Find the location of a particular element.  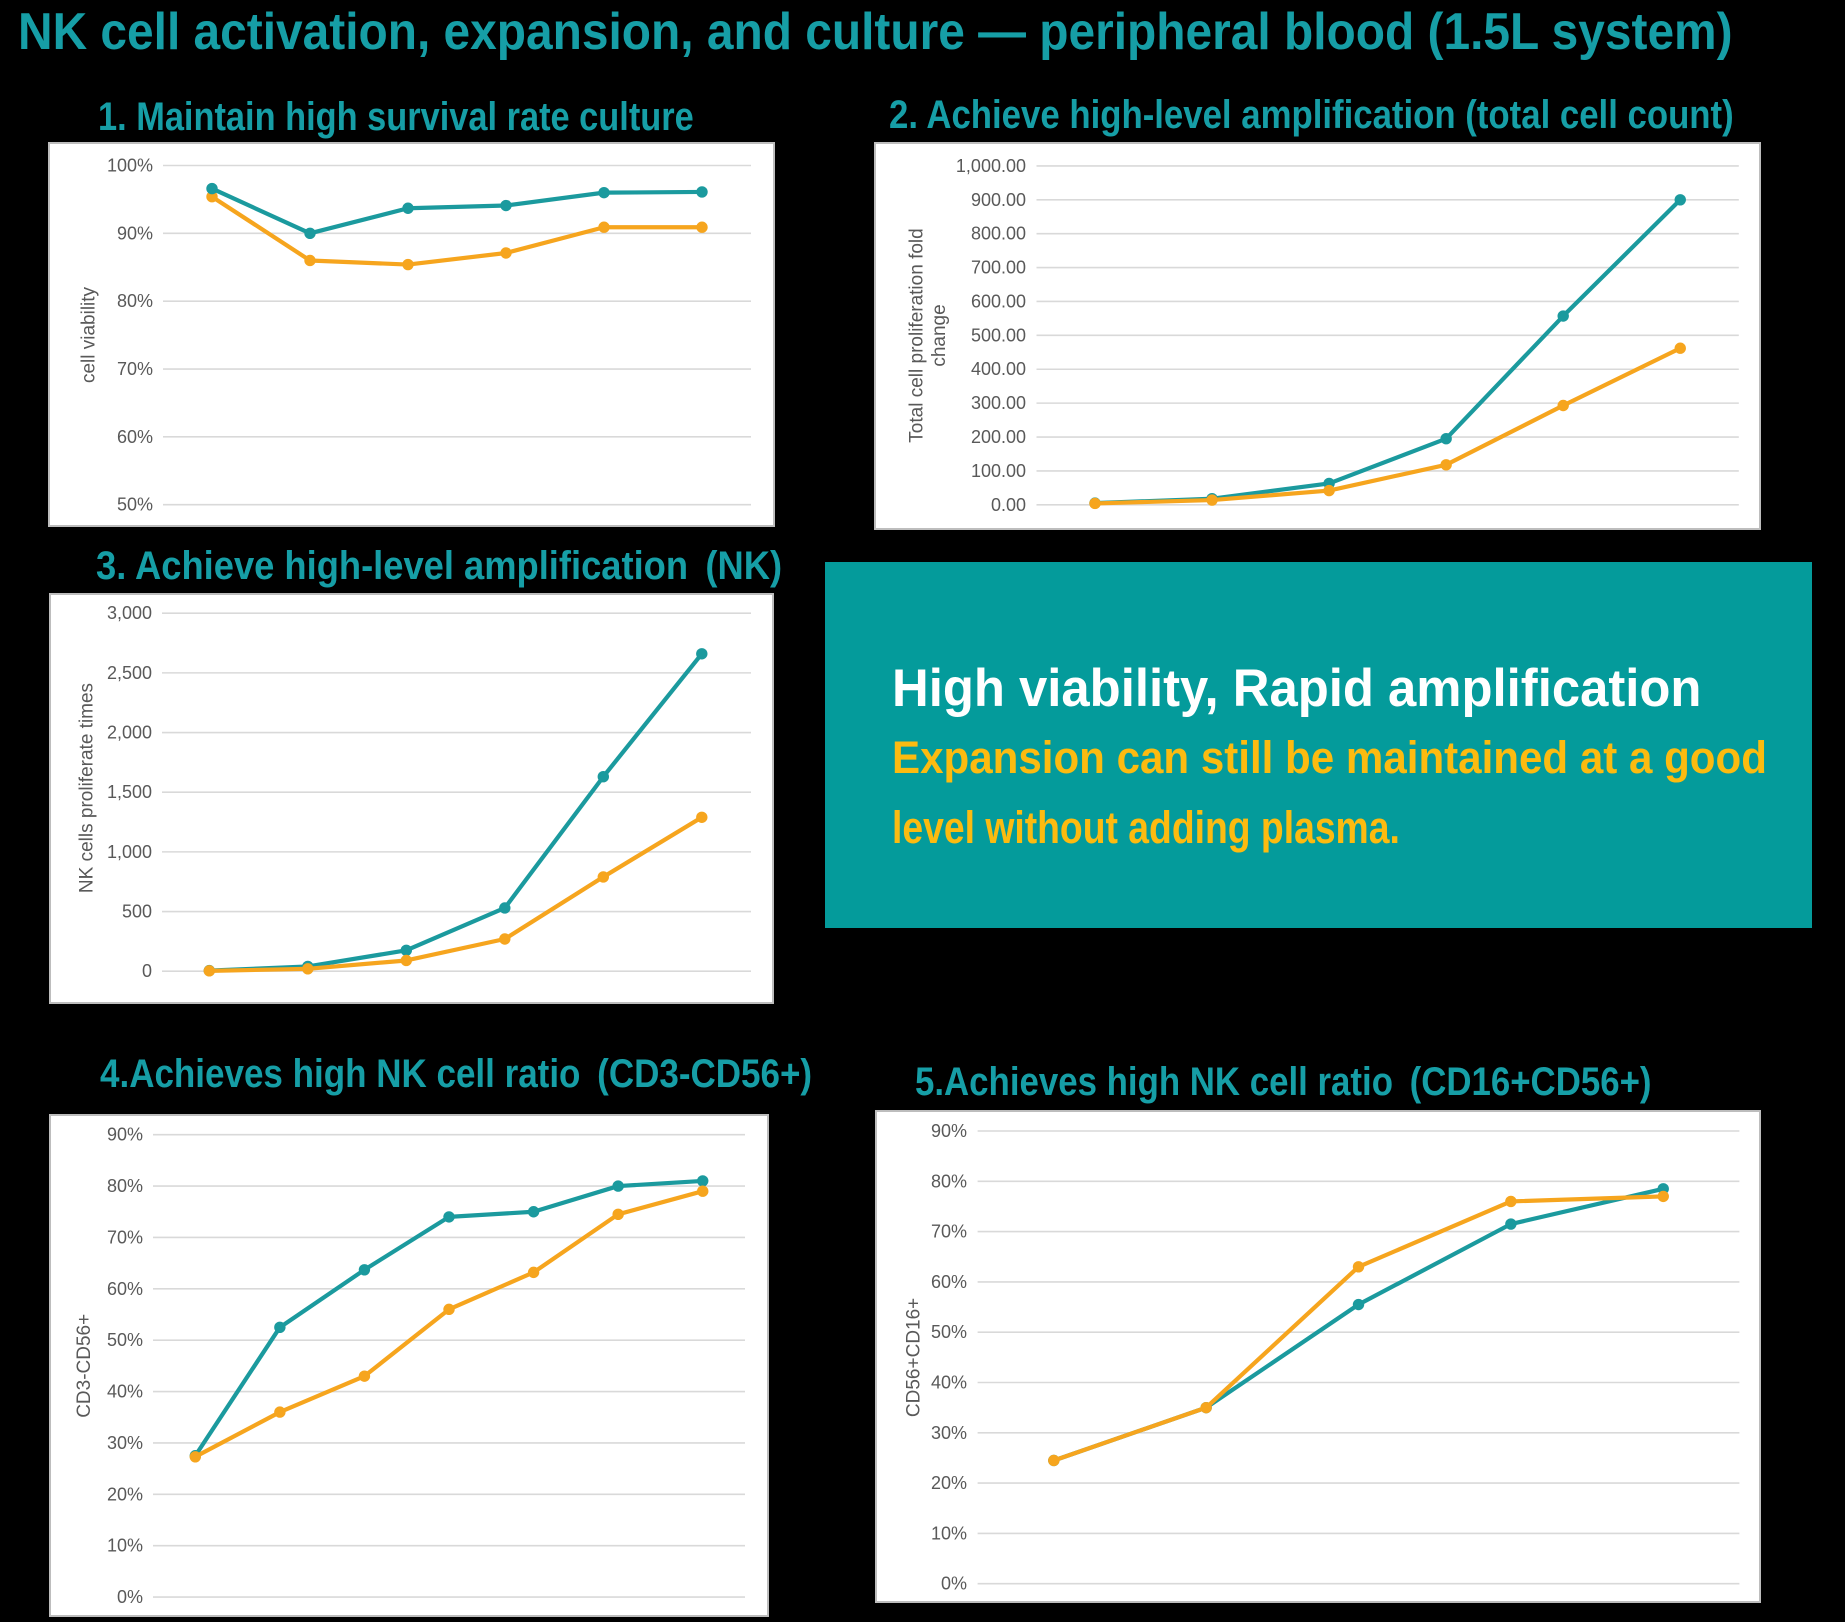

svg-text: 1,000.00 is located at coordinates (991, 166).